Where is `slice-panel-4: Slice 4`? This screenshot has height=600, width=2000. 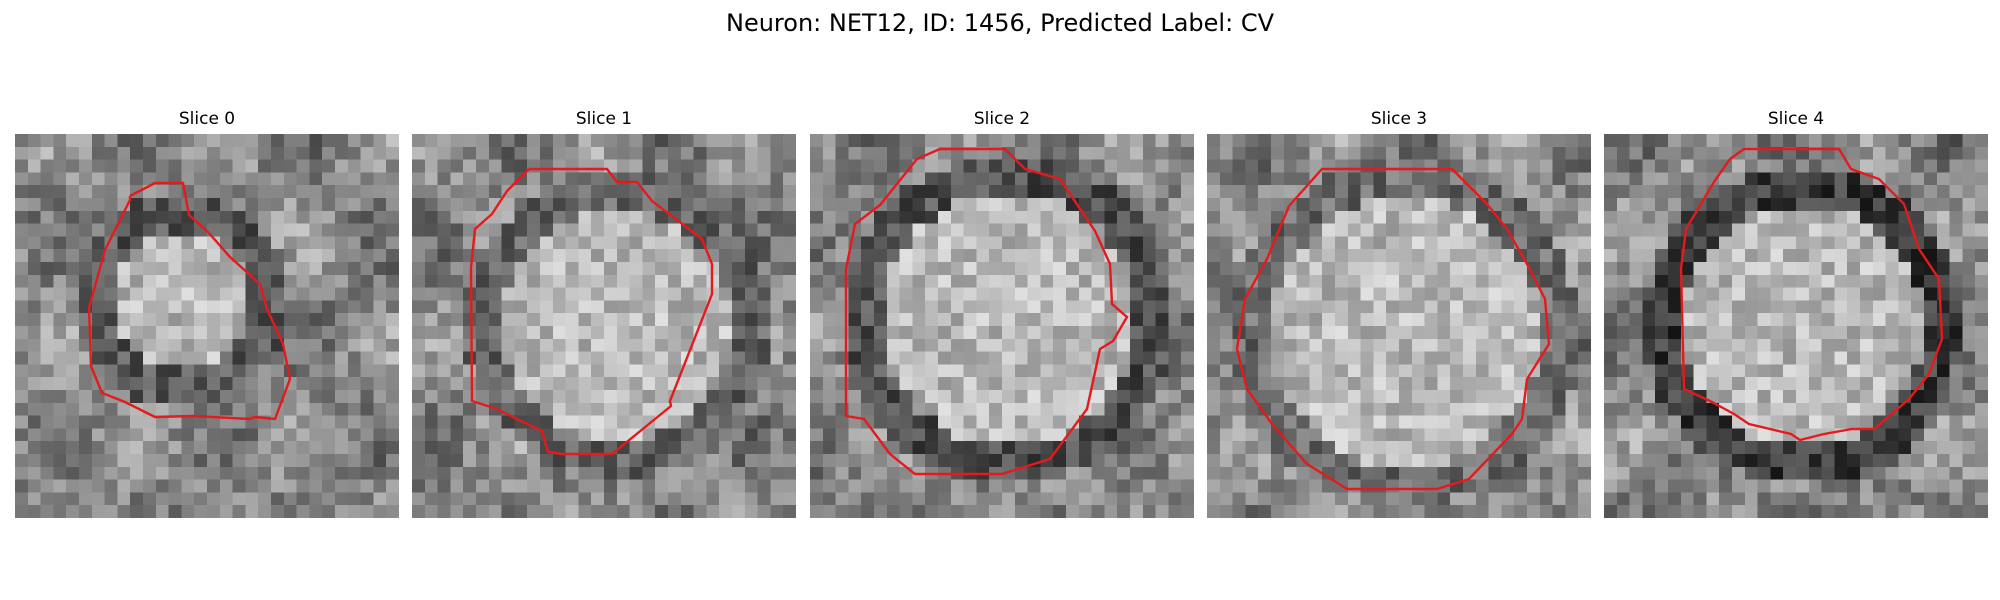
slice-panel-4: Slice 4 is located at coordinates (1796, 313).